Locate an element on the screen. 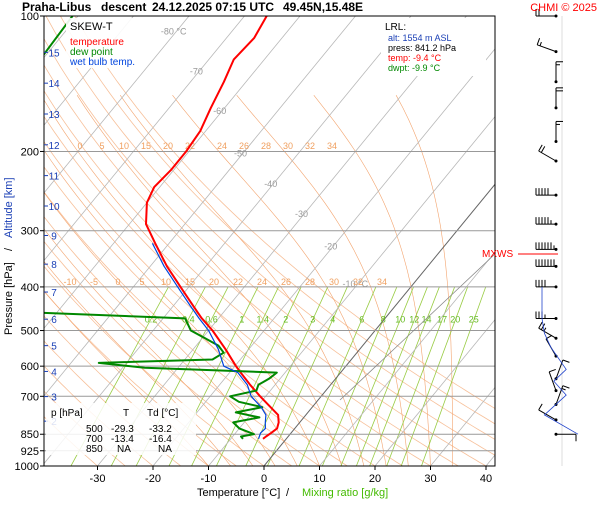 The width and height of the screenshot is (600, 505). altitude-tick-label: 7 is located at coordinates (54, 293).